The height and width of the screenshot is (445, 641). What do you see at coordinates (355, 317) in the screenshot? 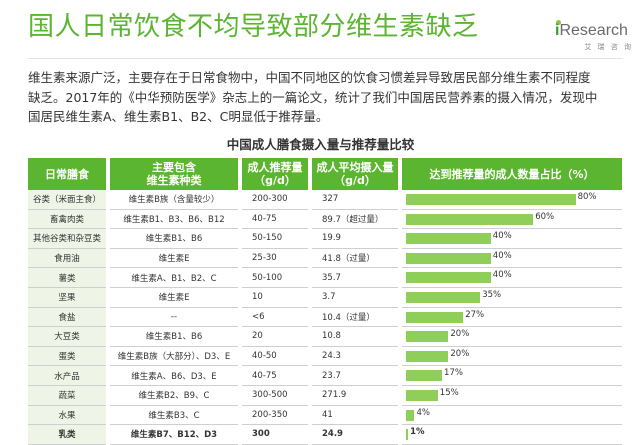
I see `cell-average: 10.4（过量）` at bounding box center [355, 317].